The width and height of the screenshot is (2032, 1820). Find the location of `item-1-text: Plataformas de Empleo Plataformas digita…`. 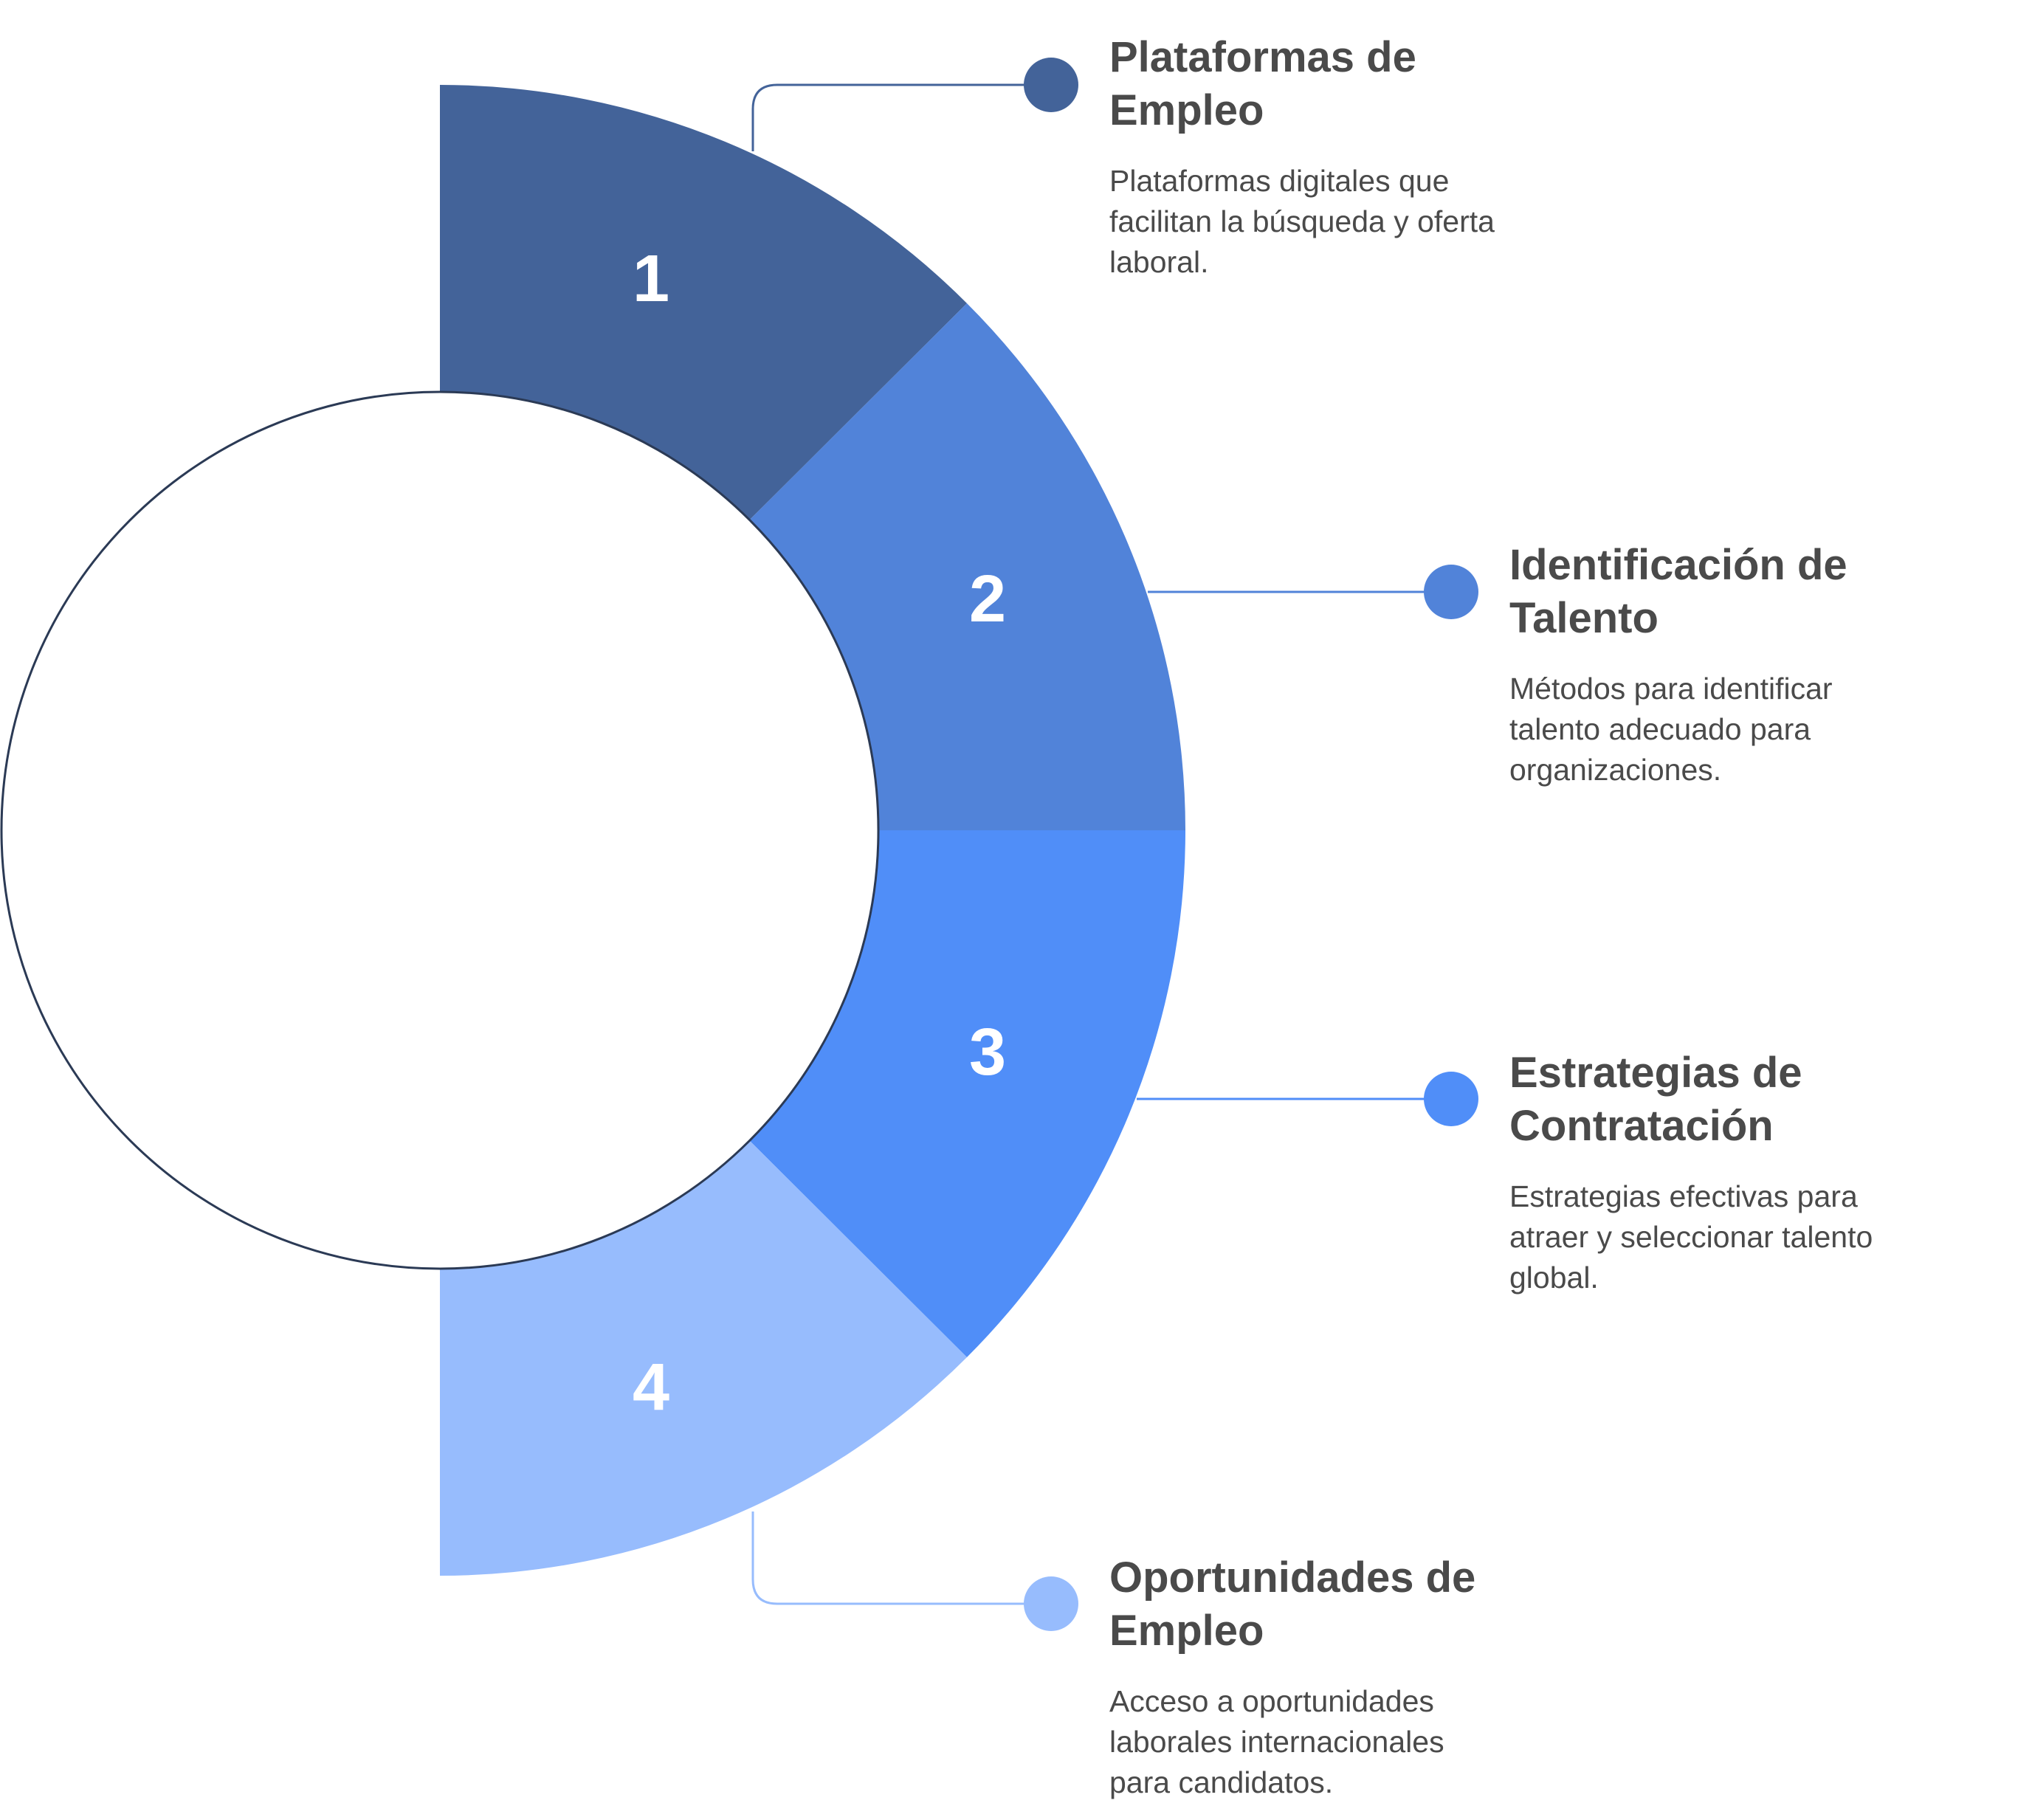

item-1-text: Plataformas de Empleo Plataformas digita… is located at coordinates (1345, 157).